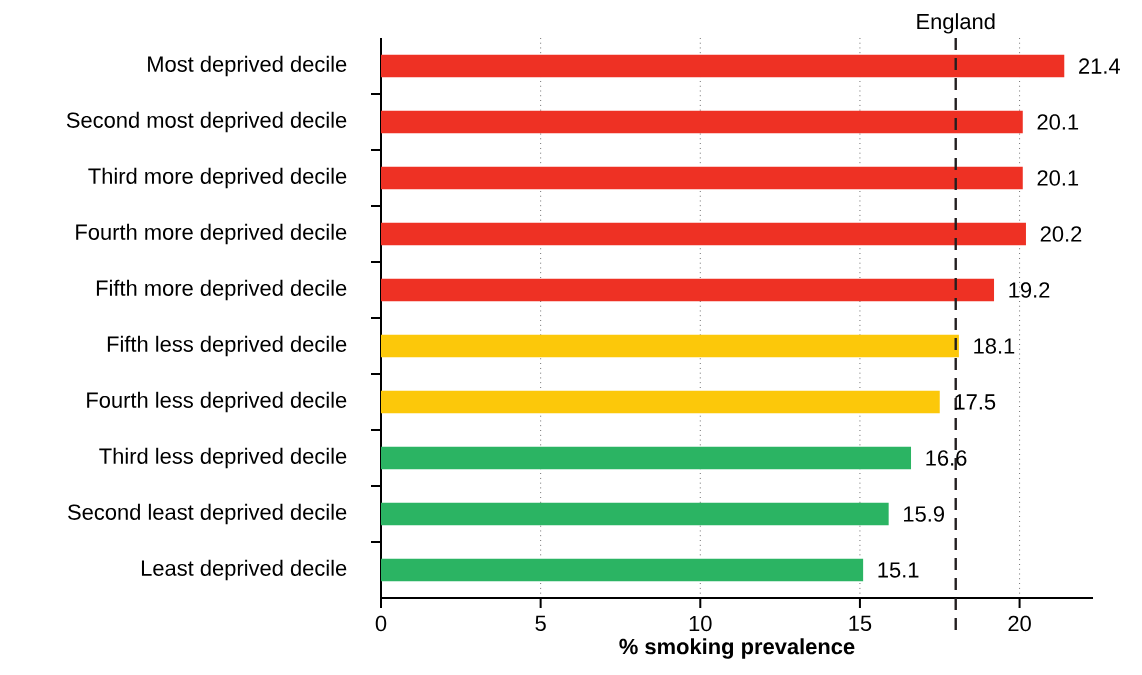 The width and height of the screenshot is (1142, 675). Describe the element at coordinates (207, 514) in the screenshot. I see `y-tick-label: Second least deprived decile` at that location.